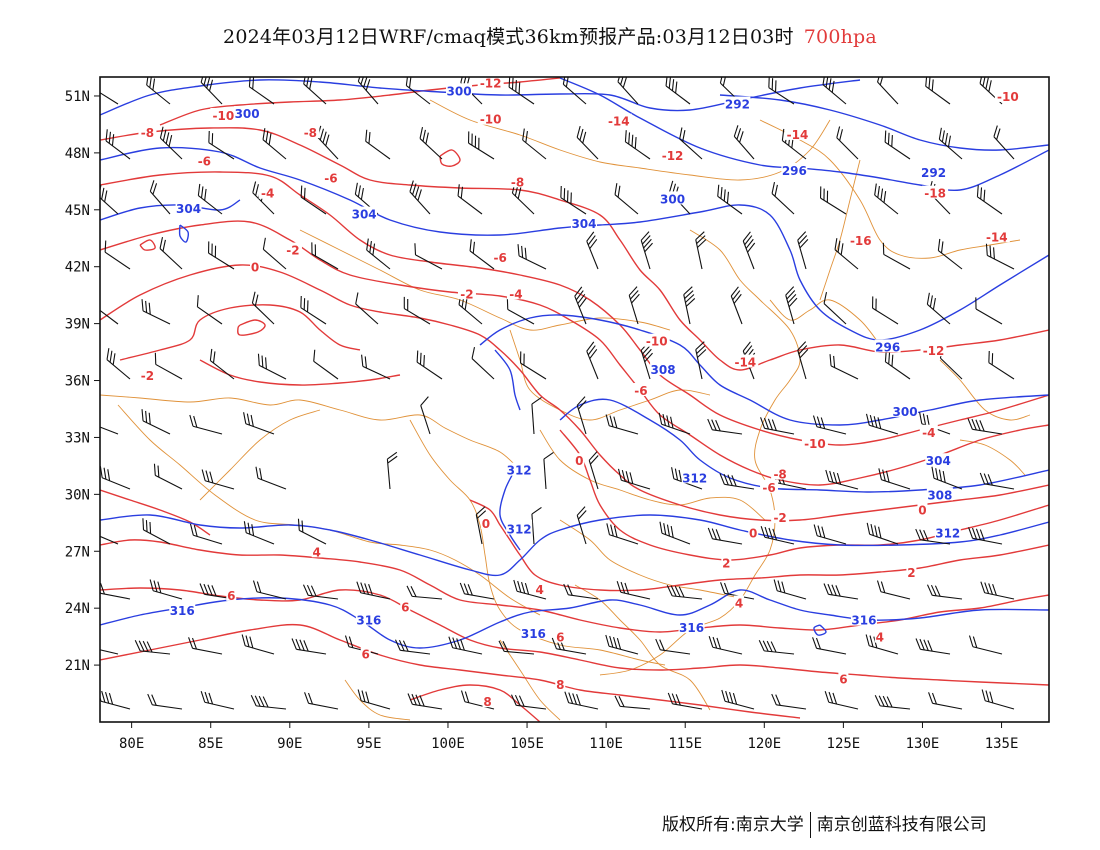 This screenshot has height=850, width=1100. What do you see at coordinates (77, 495) in the screenshot?
I see `y-tick-label: 30N` at bounding box center [77, 495].